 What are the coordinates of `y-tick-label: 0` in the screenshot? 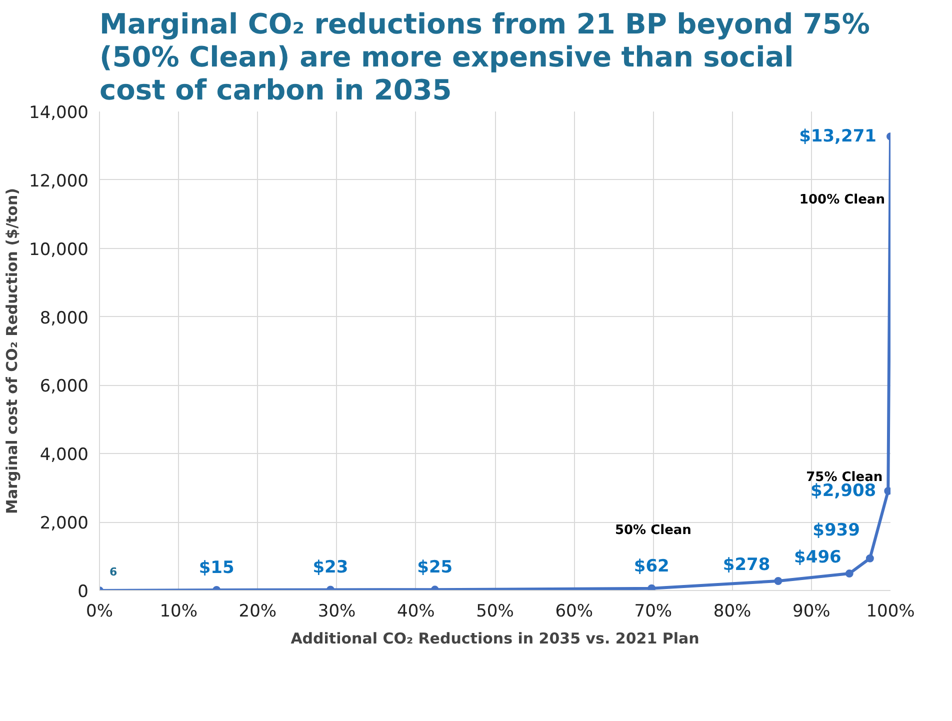 It's located at (83, 592).